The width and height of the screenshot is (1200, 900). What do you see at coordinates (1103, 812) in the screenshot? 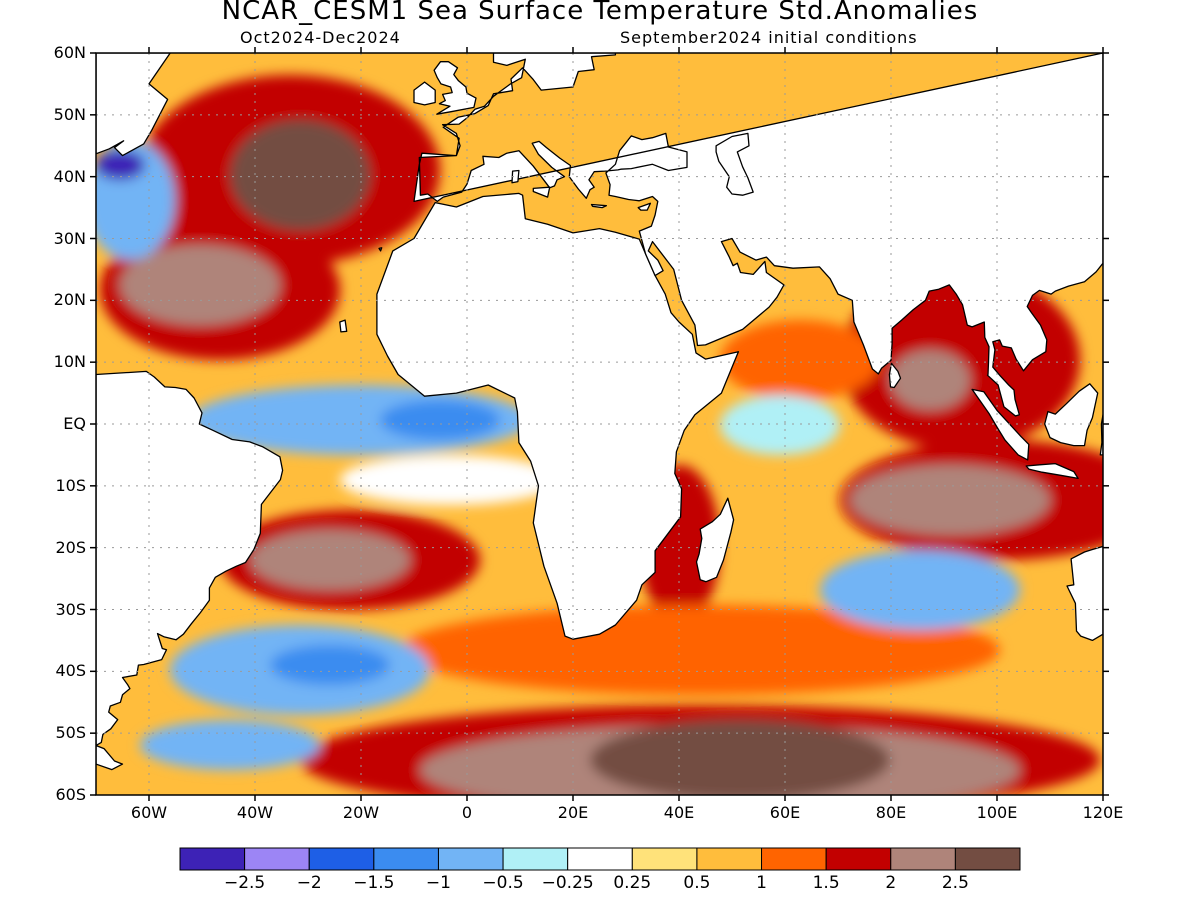
I see `lon-label: 120E` at bounding box center [1103, 812].